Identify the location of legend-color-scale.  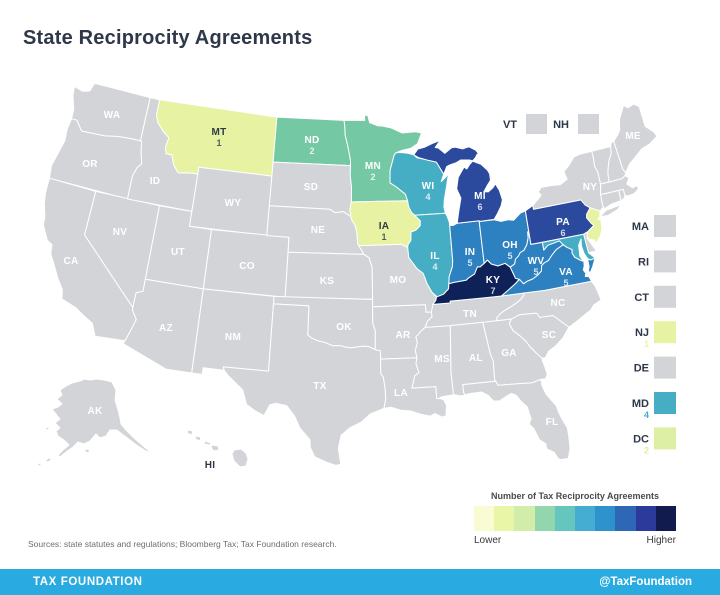
(575, 518).